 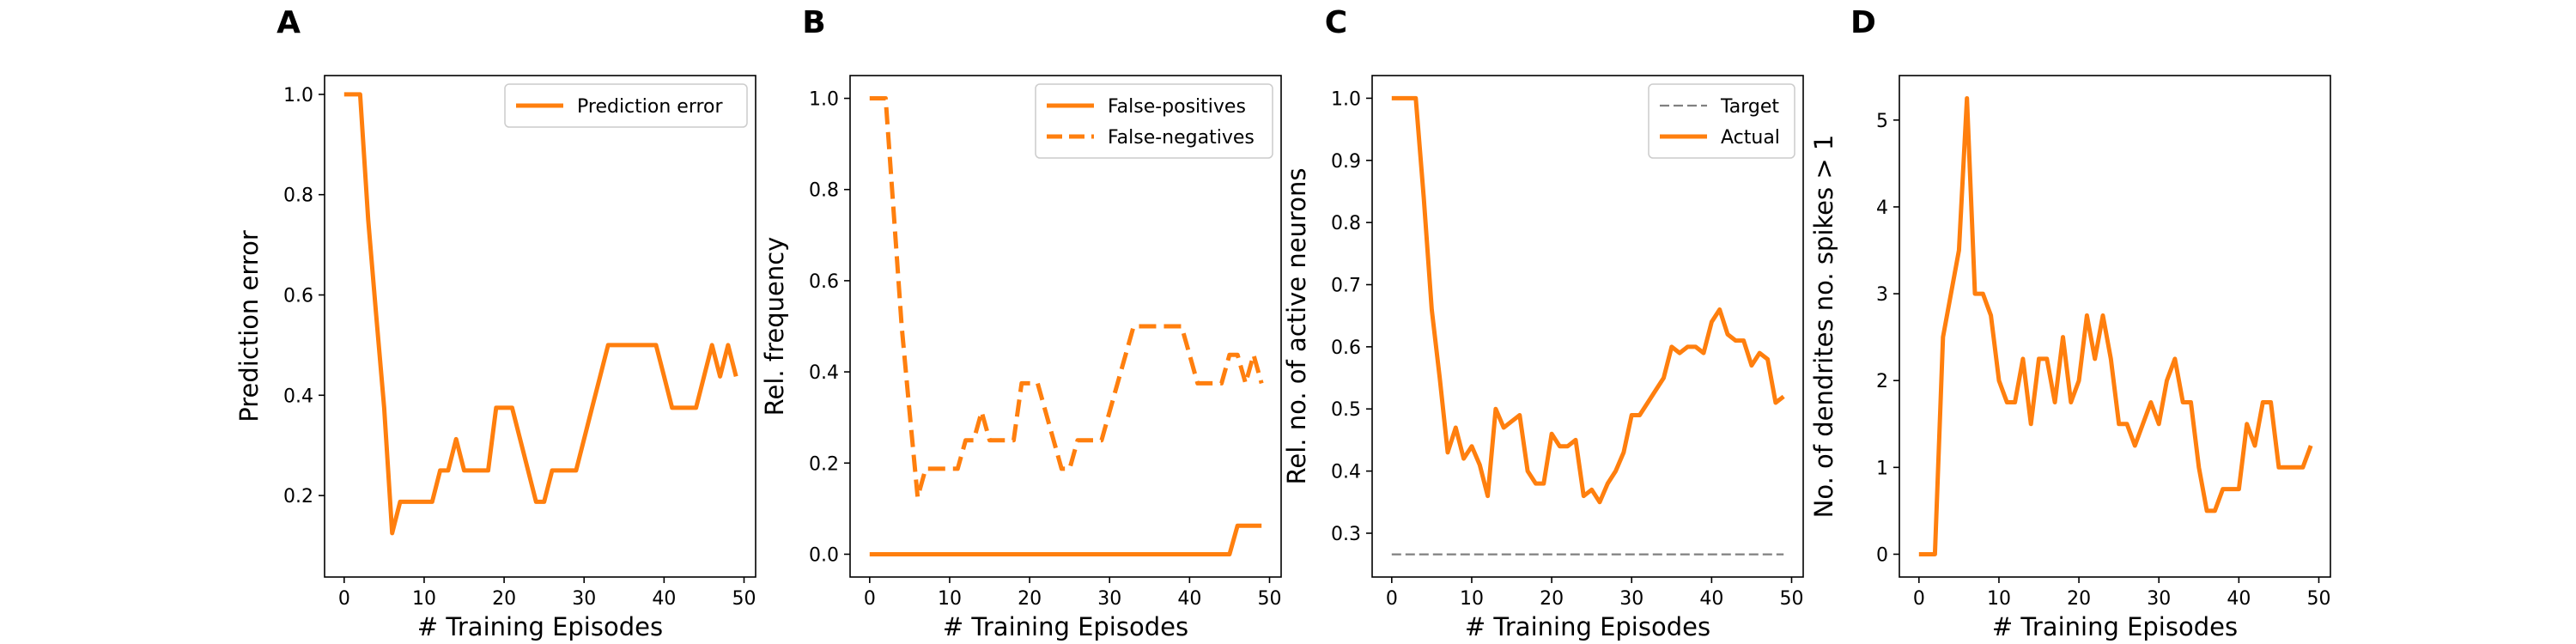 I want to click on panel-b-series-0-line, so click(x=1065, y=539).